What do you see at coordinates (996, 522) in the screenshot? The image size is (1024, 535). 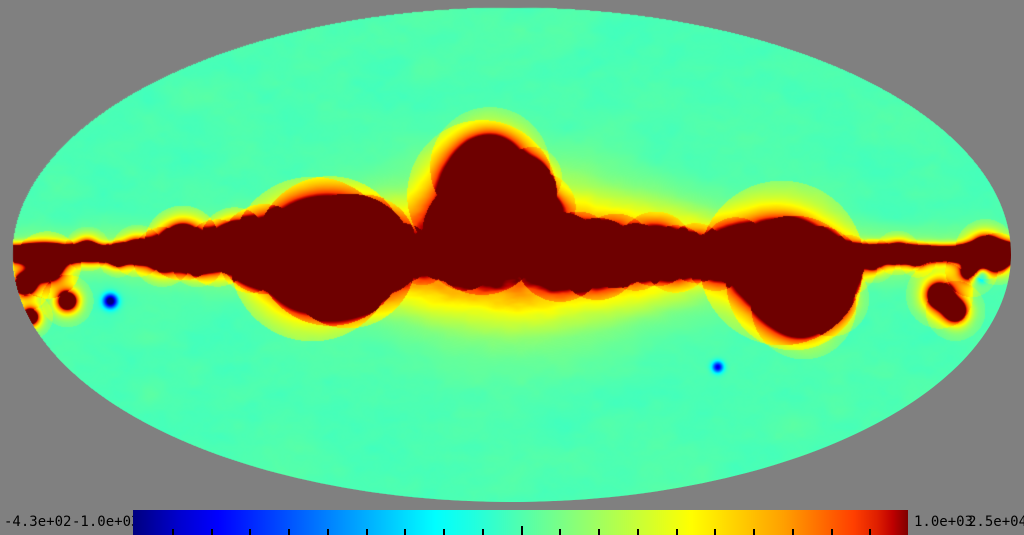 I see `colorbar-data-max-label: 2.5e+04` at bounding box center [996, 522].